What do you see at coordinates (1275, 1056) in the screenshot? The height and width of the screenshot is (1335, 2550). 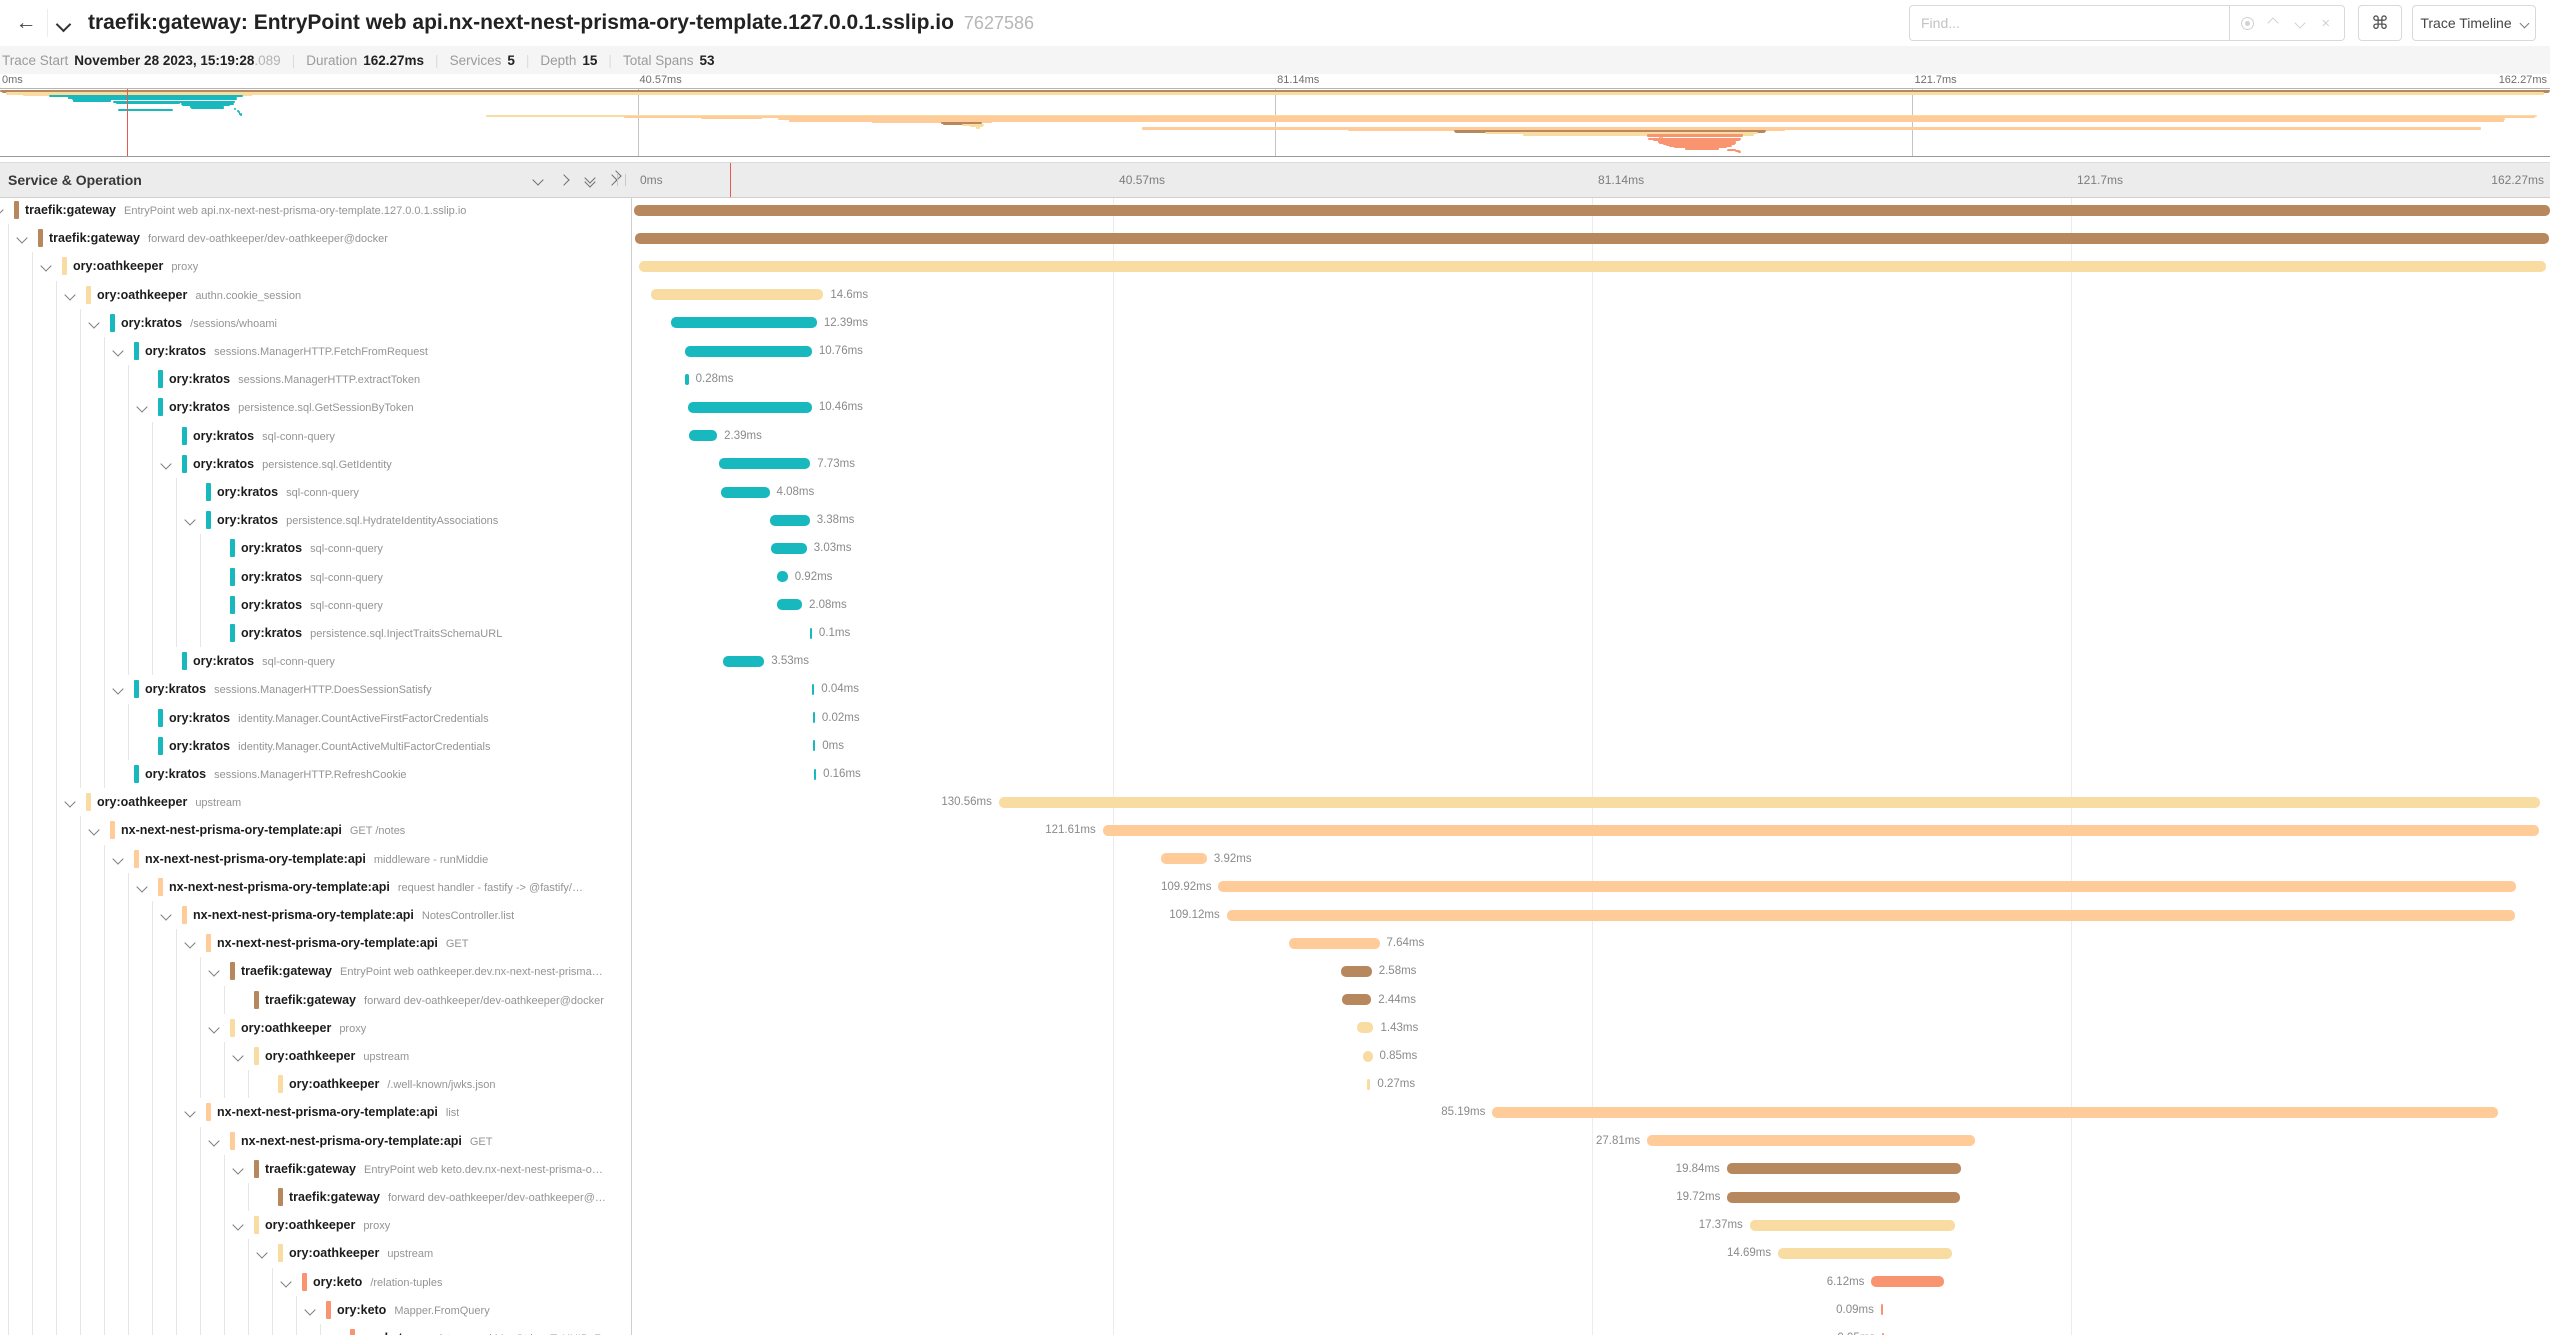 I see `span-row: ory:oathkeeper upstream 0.85ms` at bounding box center [1275, 1056].